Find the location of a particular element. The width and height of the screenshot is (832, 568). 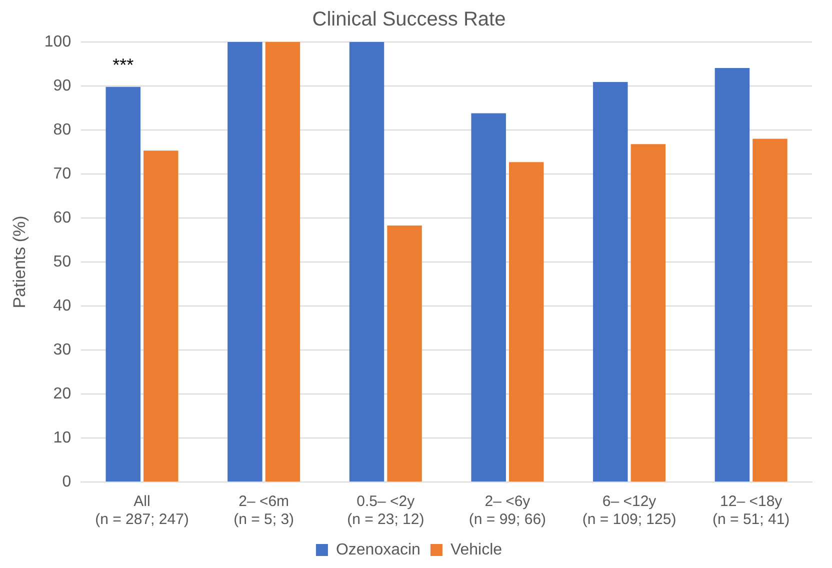

y-tick-label: 70 is located at coordinates (62, 173).